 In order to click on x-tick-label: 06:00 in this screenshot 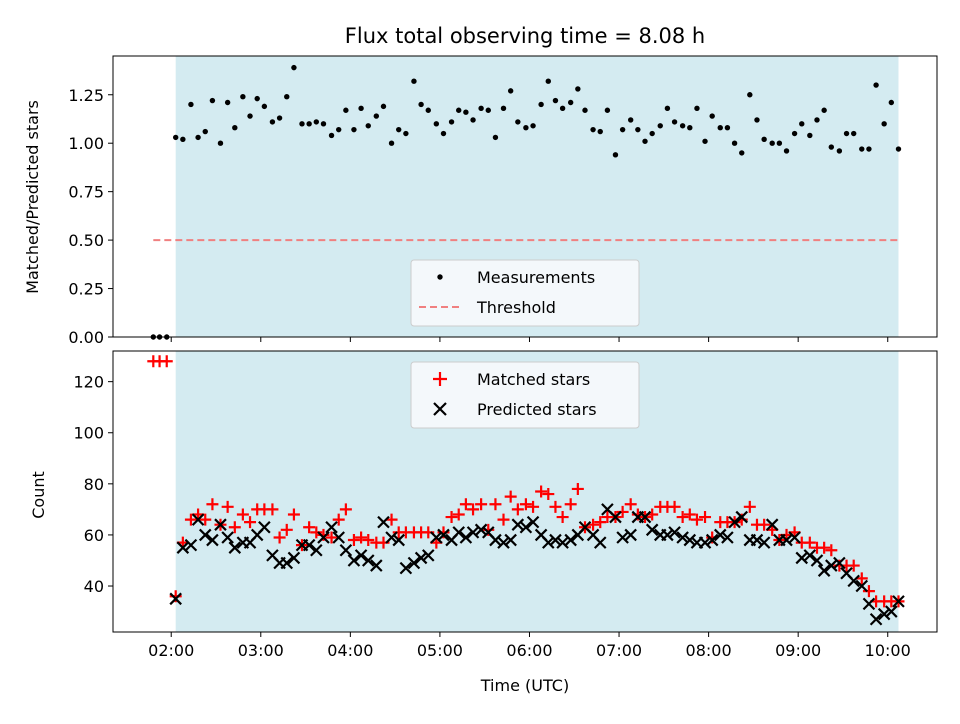, I will do `click(529, 650)`.